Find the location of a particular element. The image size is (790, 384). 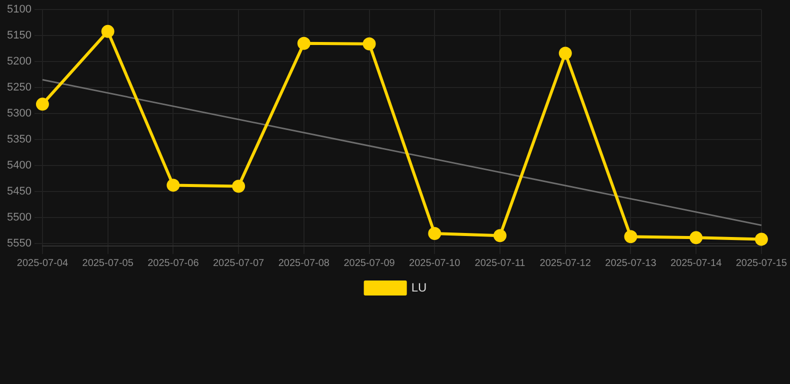

y-tick-label: 5300 is located at coordinates (19, 114).